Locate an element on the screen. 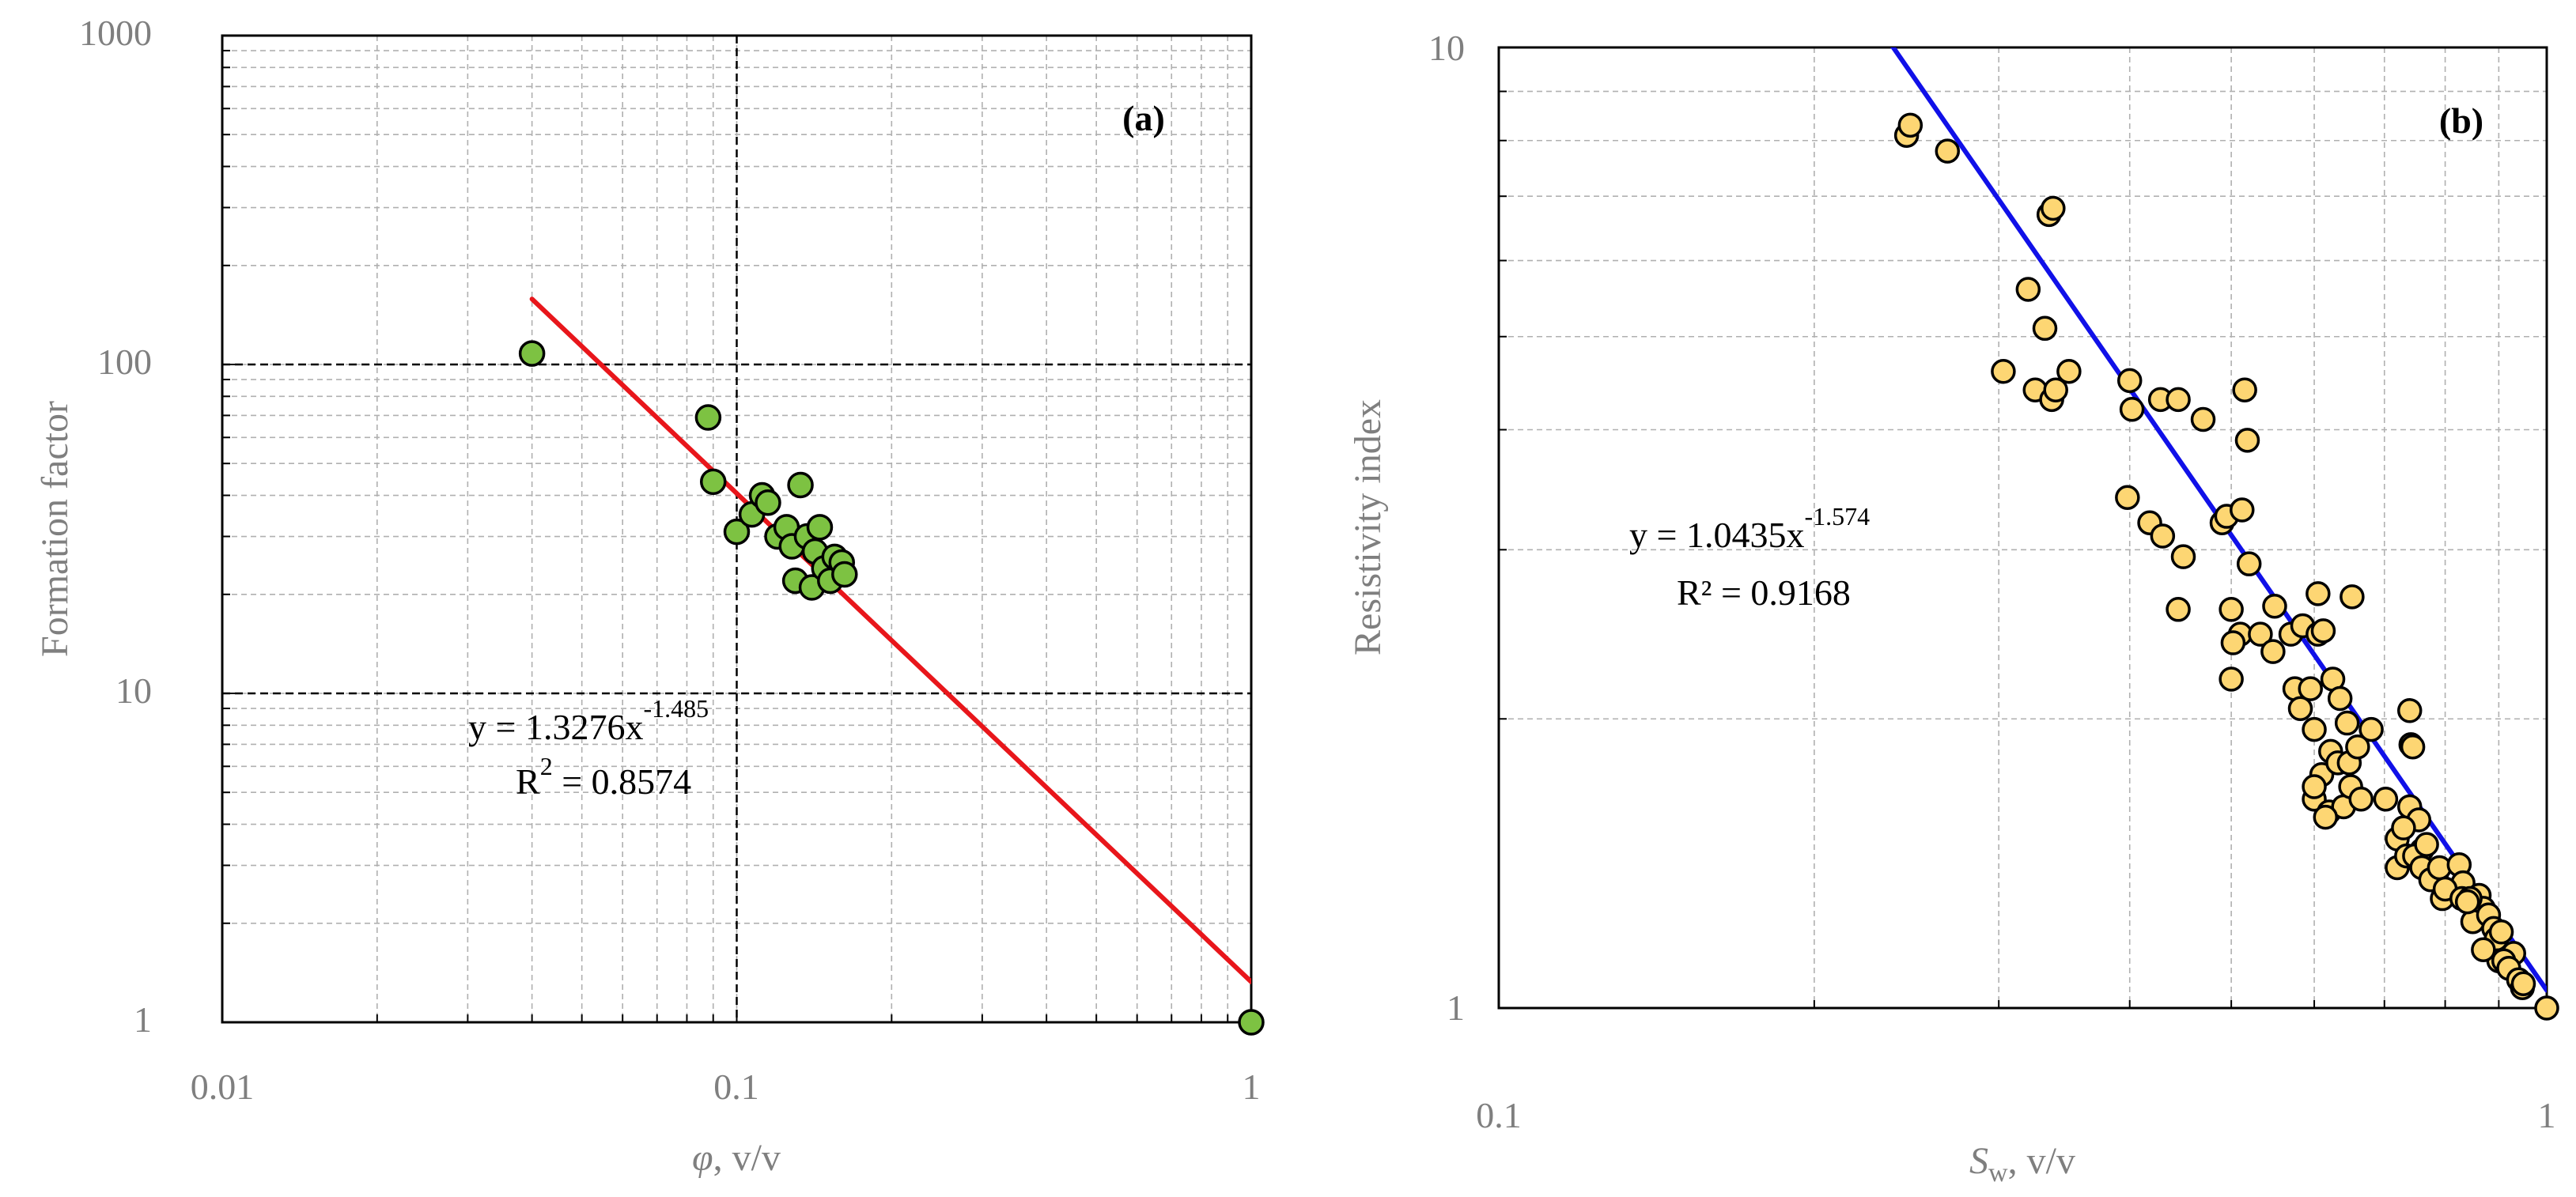  chart-a-r2-symbol: R is located at coordinates (528, 781).